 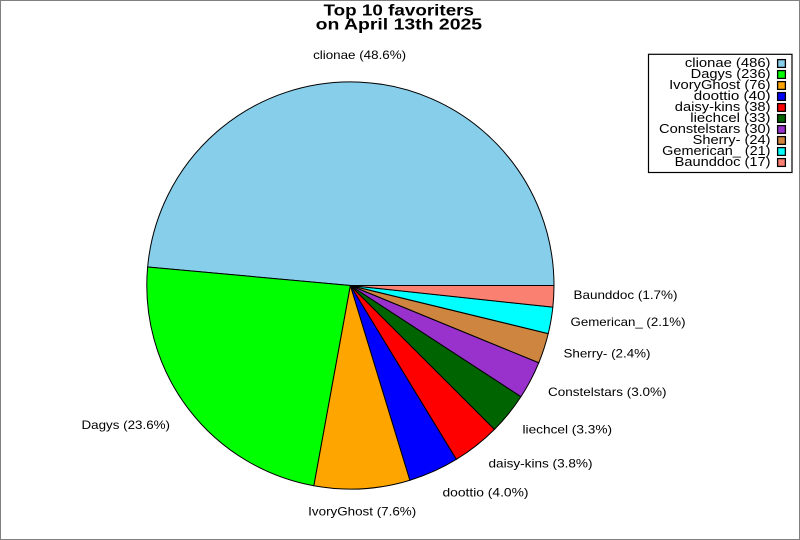 What do you see at coordinates (732, 95) in the screenshot?
I see `svg-text: doottio (40)` at bounding box center [732, 95].